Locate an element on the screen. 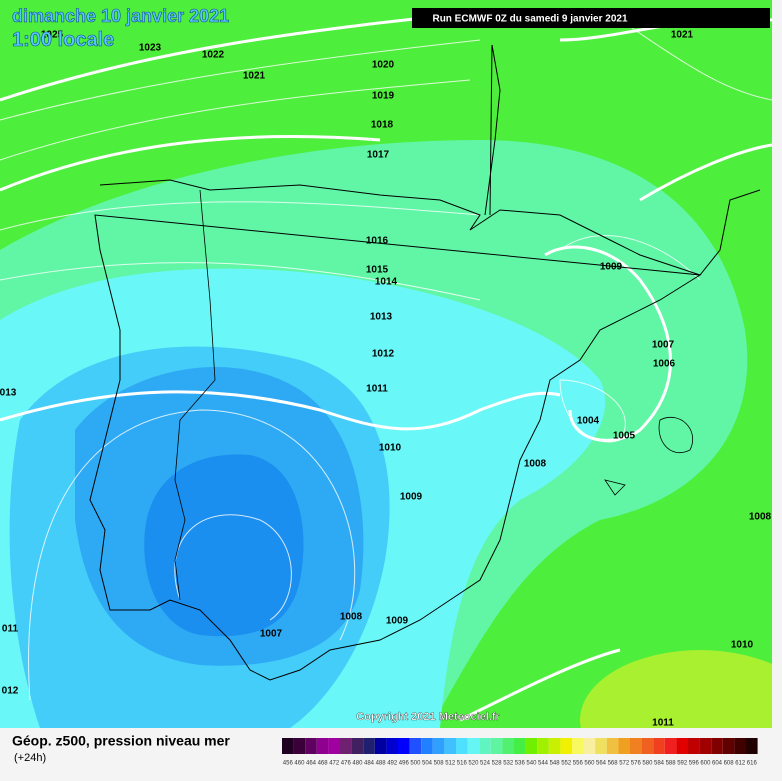  footer-title: Géop. z500, pression niveau mer is located at coordinates (121, 741).